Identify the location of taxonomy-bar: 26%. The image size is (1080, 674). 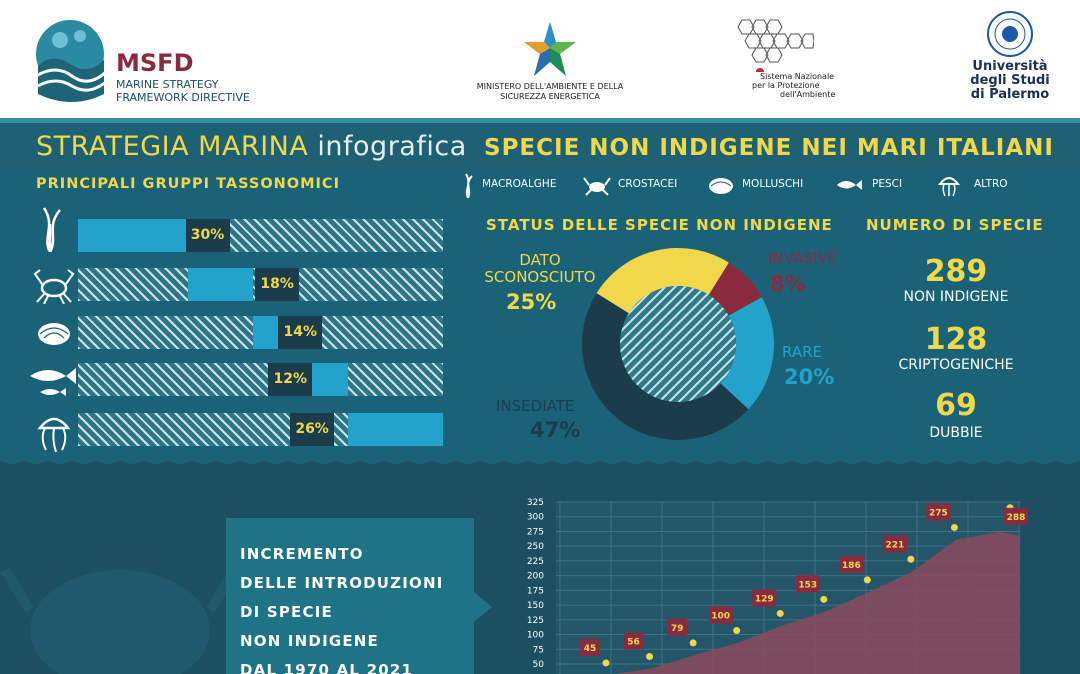
(260, 429).